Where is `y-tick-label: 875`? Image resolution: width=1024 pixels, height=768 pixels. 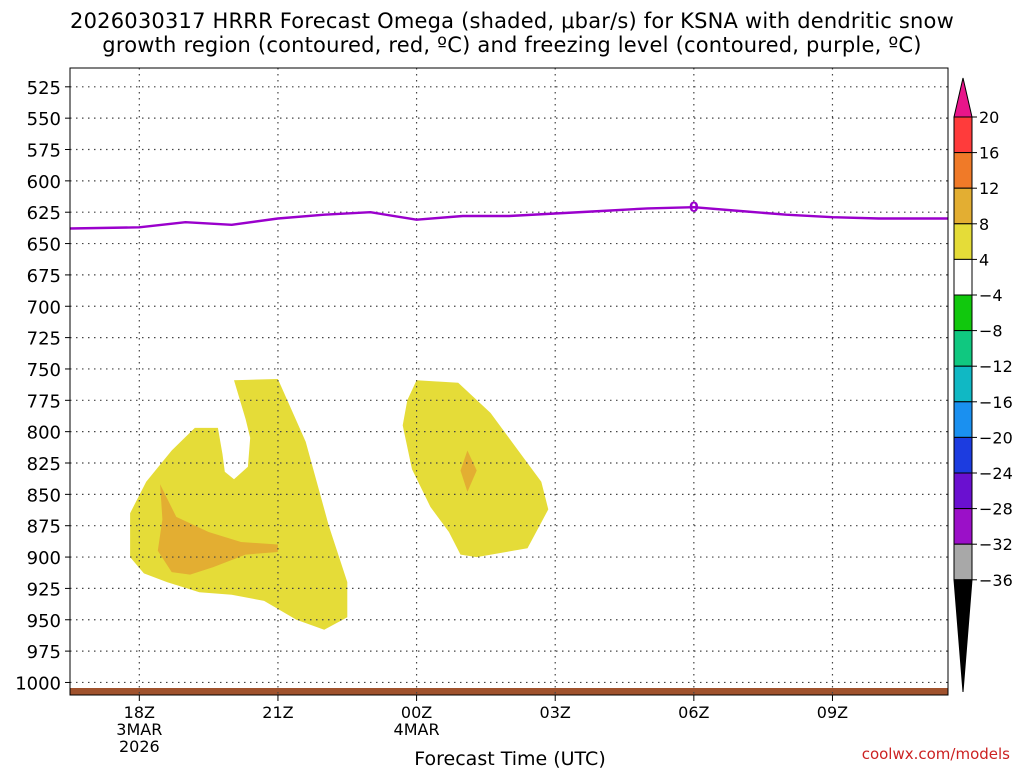
y-tick-label: 875 is located at coordinates (44, 527).